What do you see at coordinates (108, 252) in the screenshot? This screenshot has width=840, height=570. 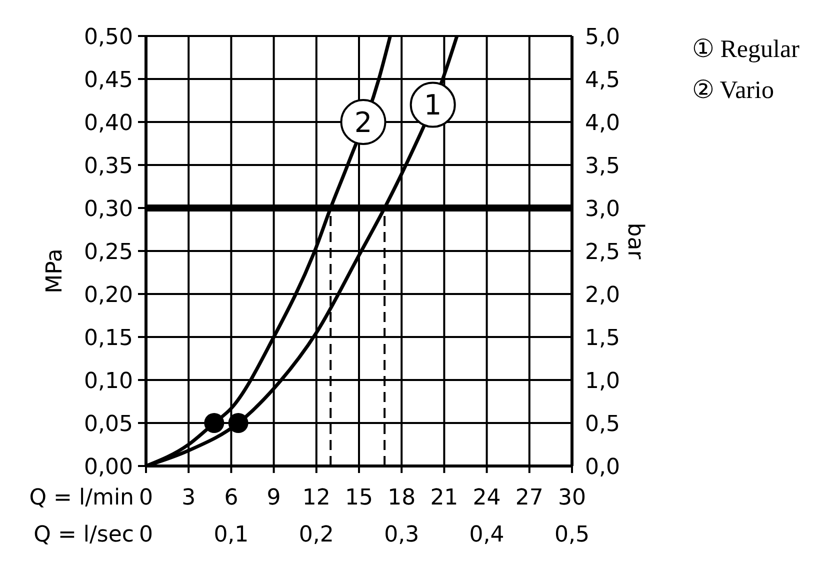 I see `y-tick-label: 0,25` at bounding box center [108, 252].